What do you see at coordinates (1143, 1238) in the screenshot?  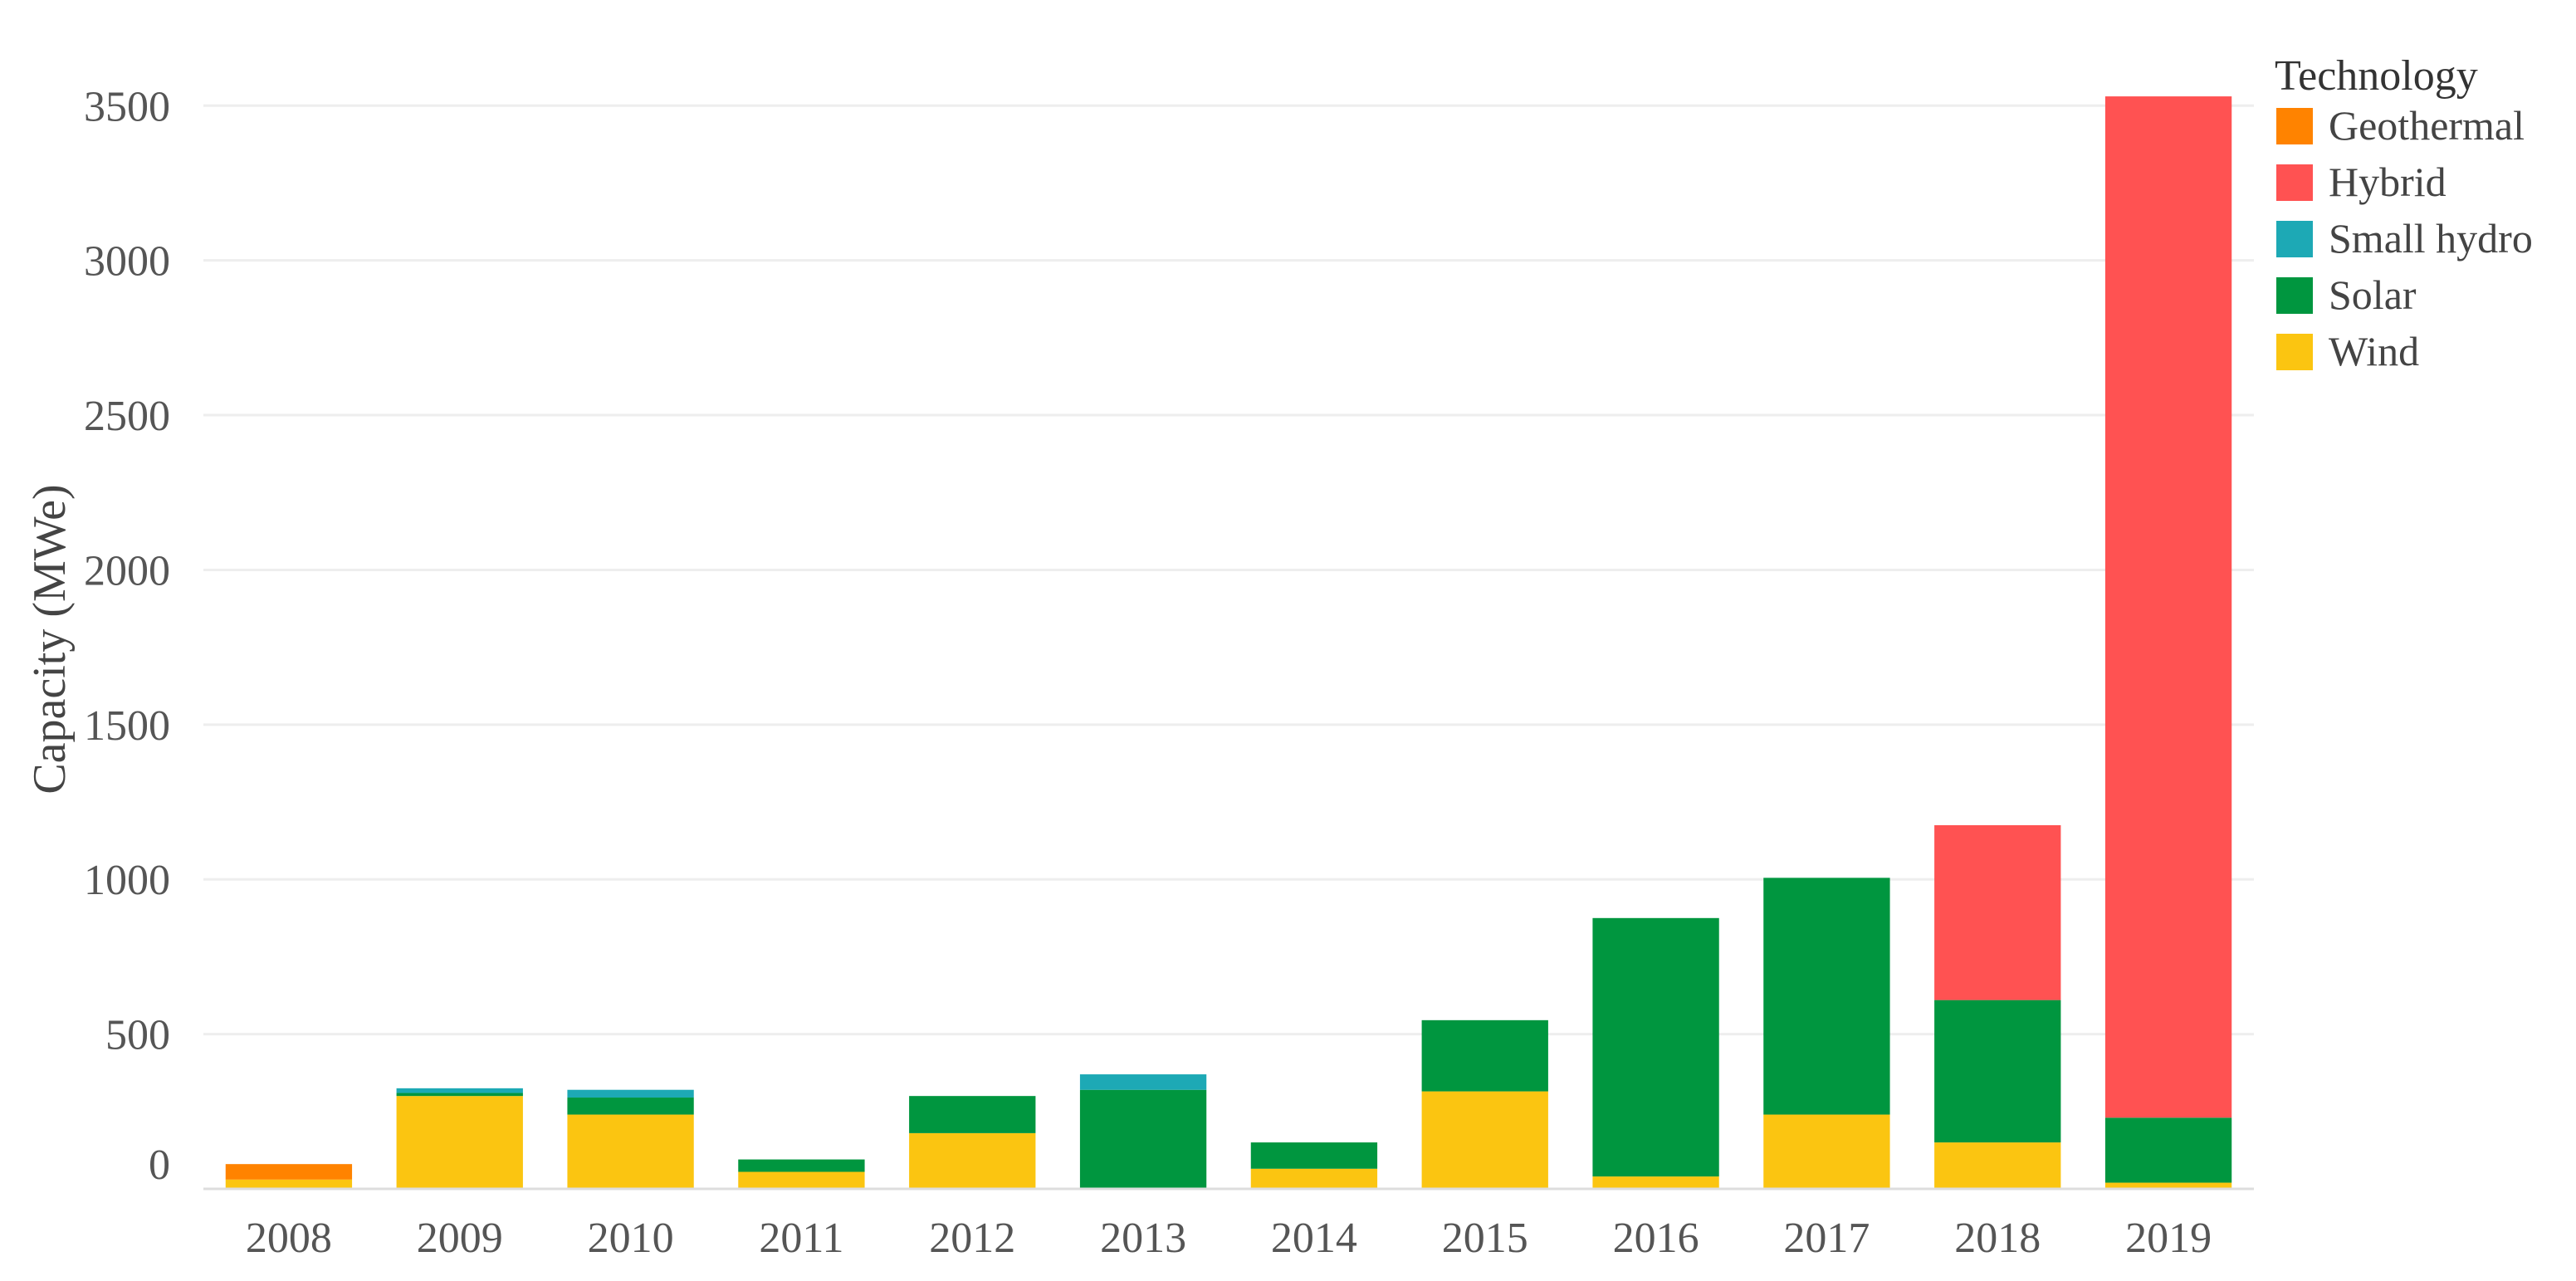 I see `x-tick-label: 2013` at bounding box center [1143, 1238].